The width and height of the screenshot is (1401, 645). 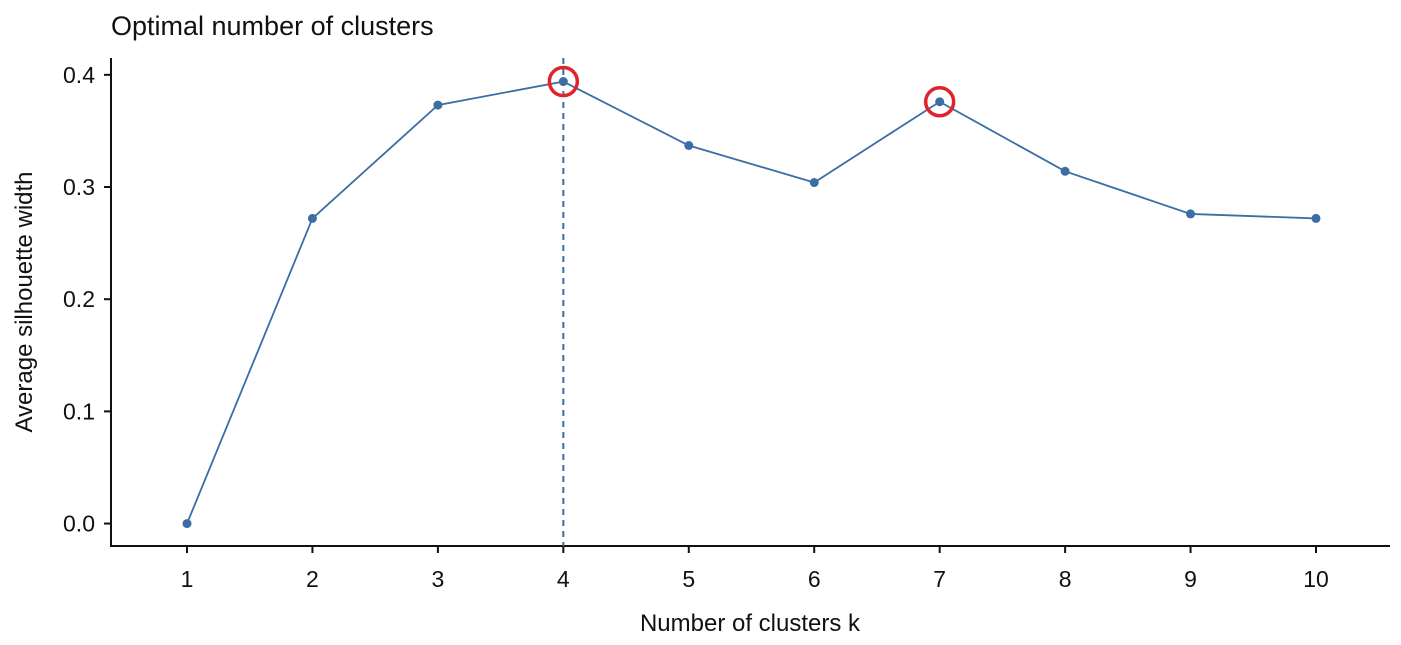 I want to click on y-tick-label: 0.3, so click(x=79, y=187).